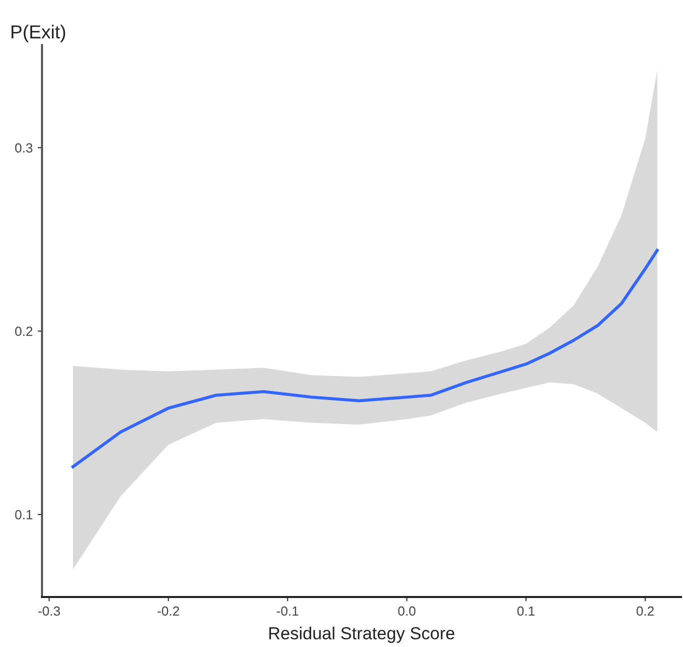 Image resolution: width=683 pixels, height=647 pixels. What do you see at coordinates (23, 148) in the screenshot?
I see `y-tick-label: 0.3` at bounding box center [23, 148].